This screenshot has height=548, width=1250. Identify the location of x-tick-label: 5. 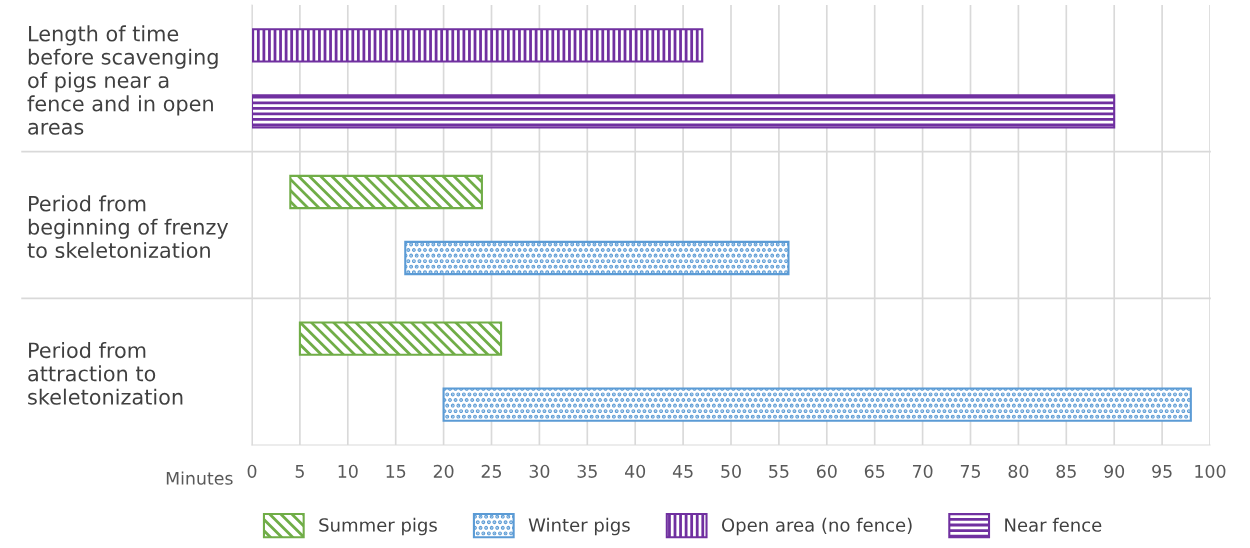
(299, 471).